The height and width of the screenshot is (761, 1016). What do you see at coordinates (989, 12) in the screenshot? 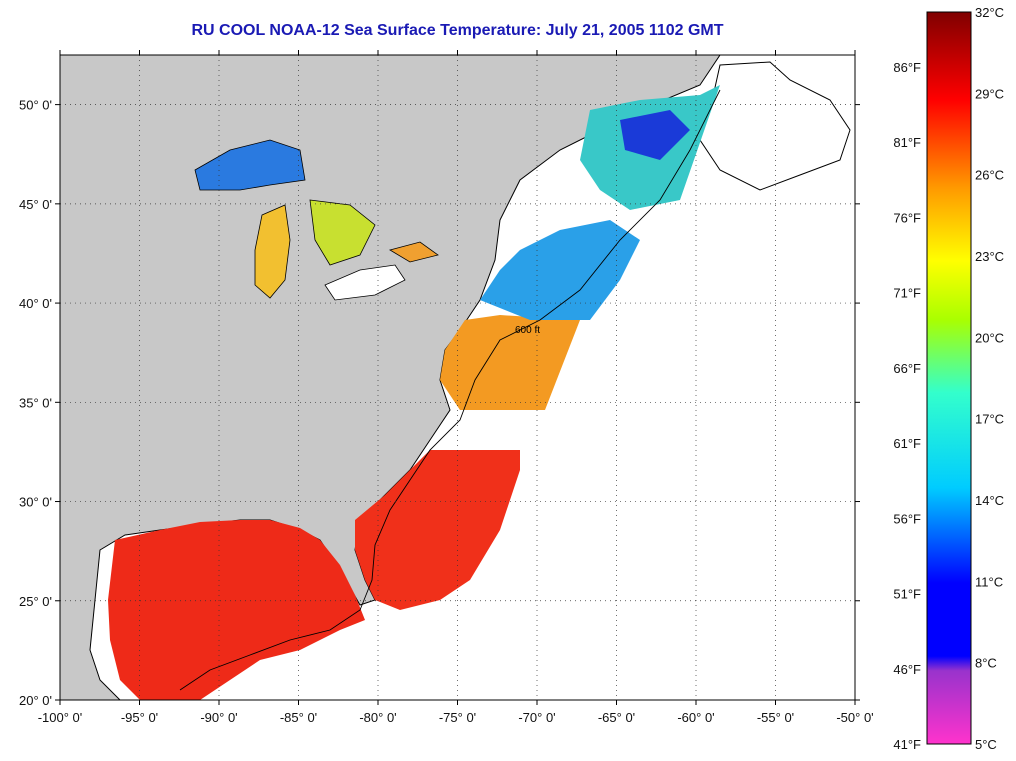
I see `colorbar-celsius-label: 32°C` at bounding box center [989, 12].